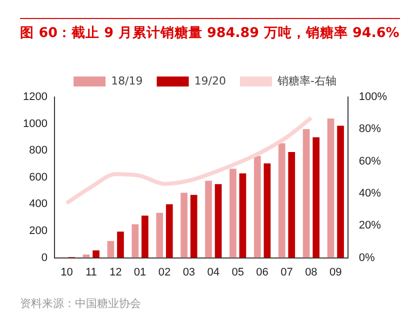  Describe the element at coordinates (238, 272) in the screenshot. I see `x-tick-label: 05` at that location.